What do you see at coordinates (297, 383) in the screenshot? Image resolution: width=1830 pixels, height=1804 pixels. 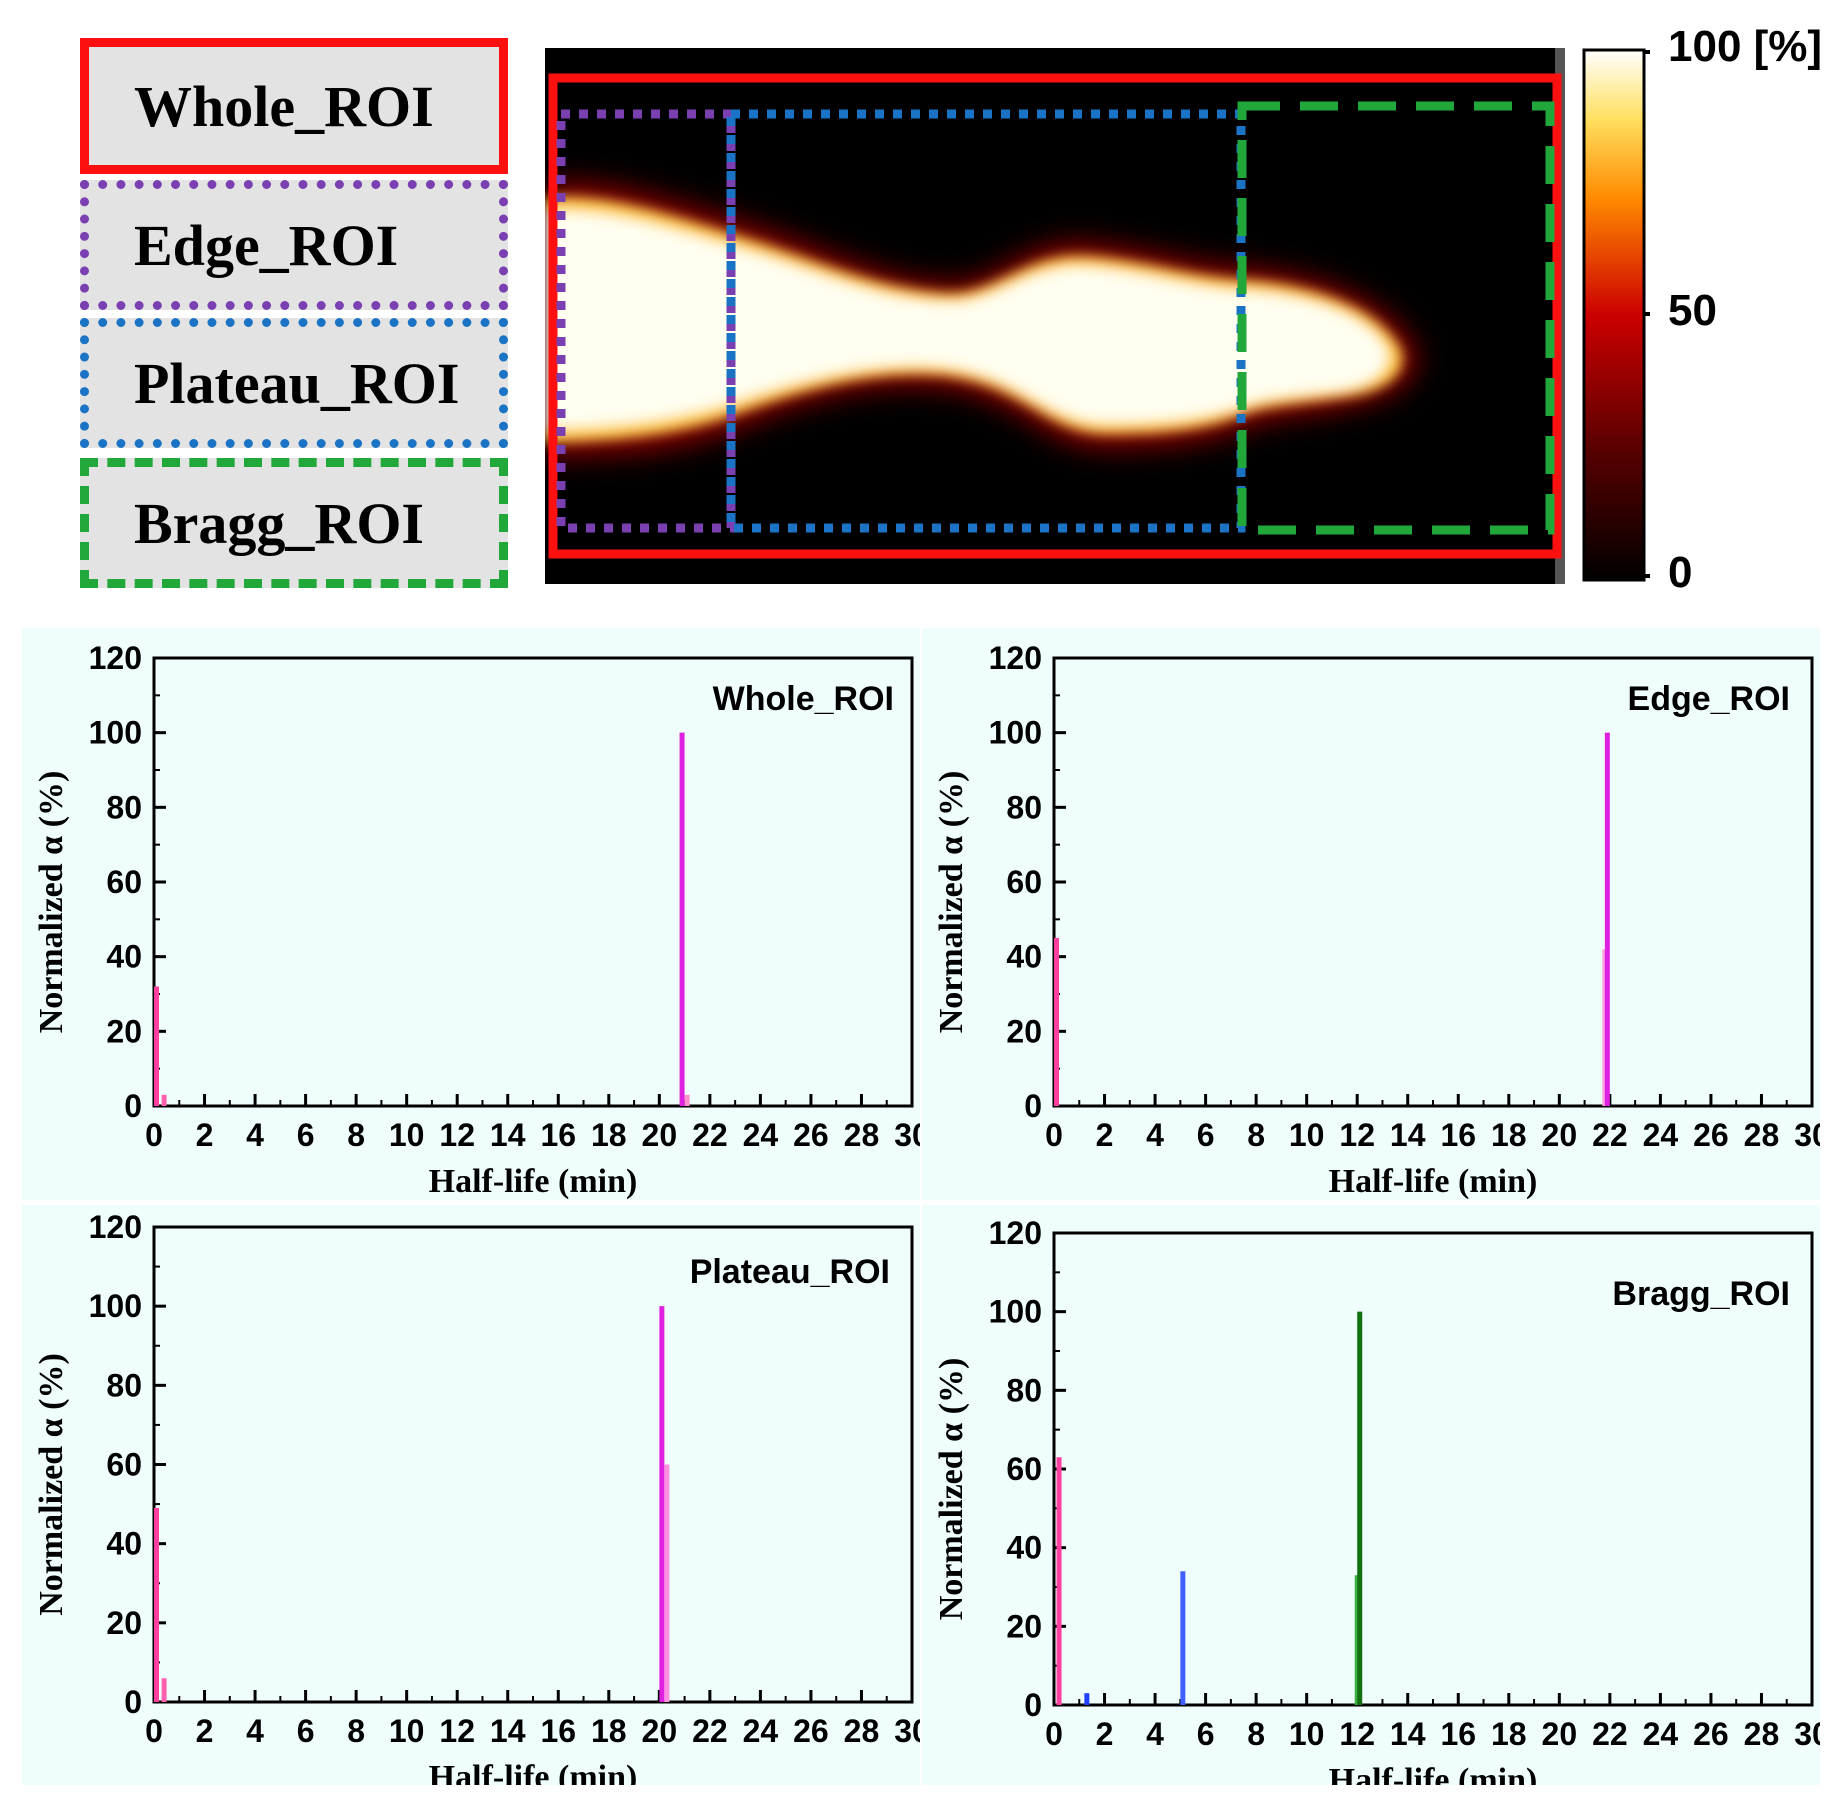 I see `legend-label: Plateau_ROI` at bounding box center [297, 383].